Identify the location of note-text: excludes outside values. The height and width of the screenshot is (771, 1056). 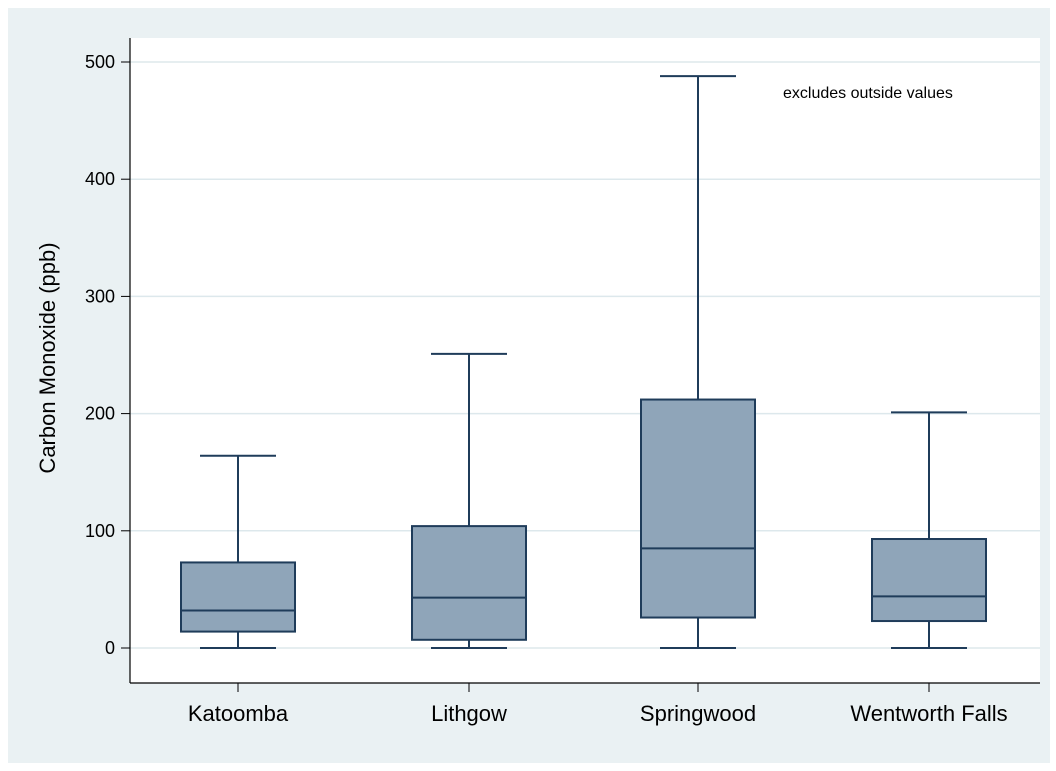
(868, 93).